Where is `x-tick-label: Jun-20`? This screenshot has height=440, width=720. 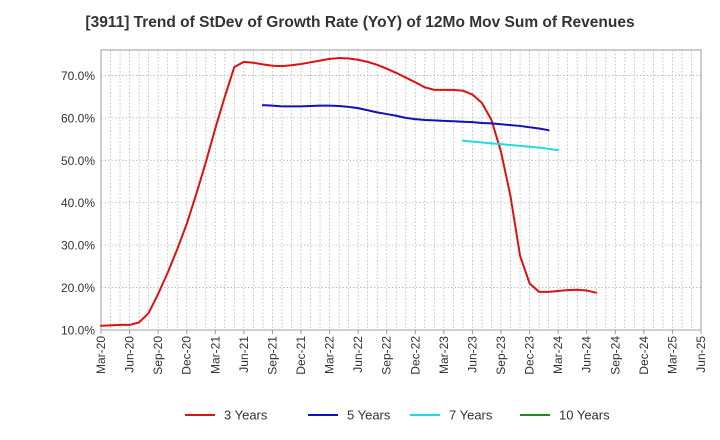
x-tick-label: Jun-20 is located at coordinates (130, 354).